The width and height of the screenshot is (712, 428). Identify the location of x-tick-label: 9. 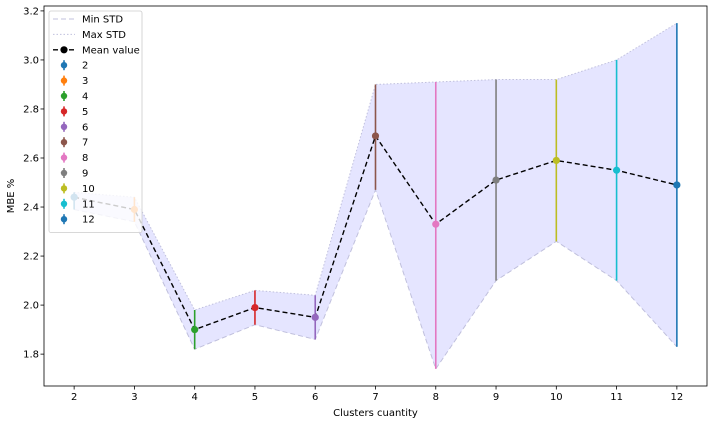
(496, 397).